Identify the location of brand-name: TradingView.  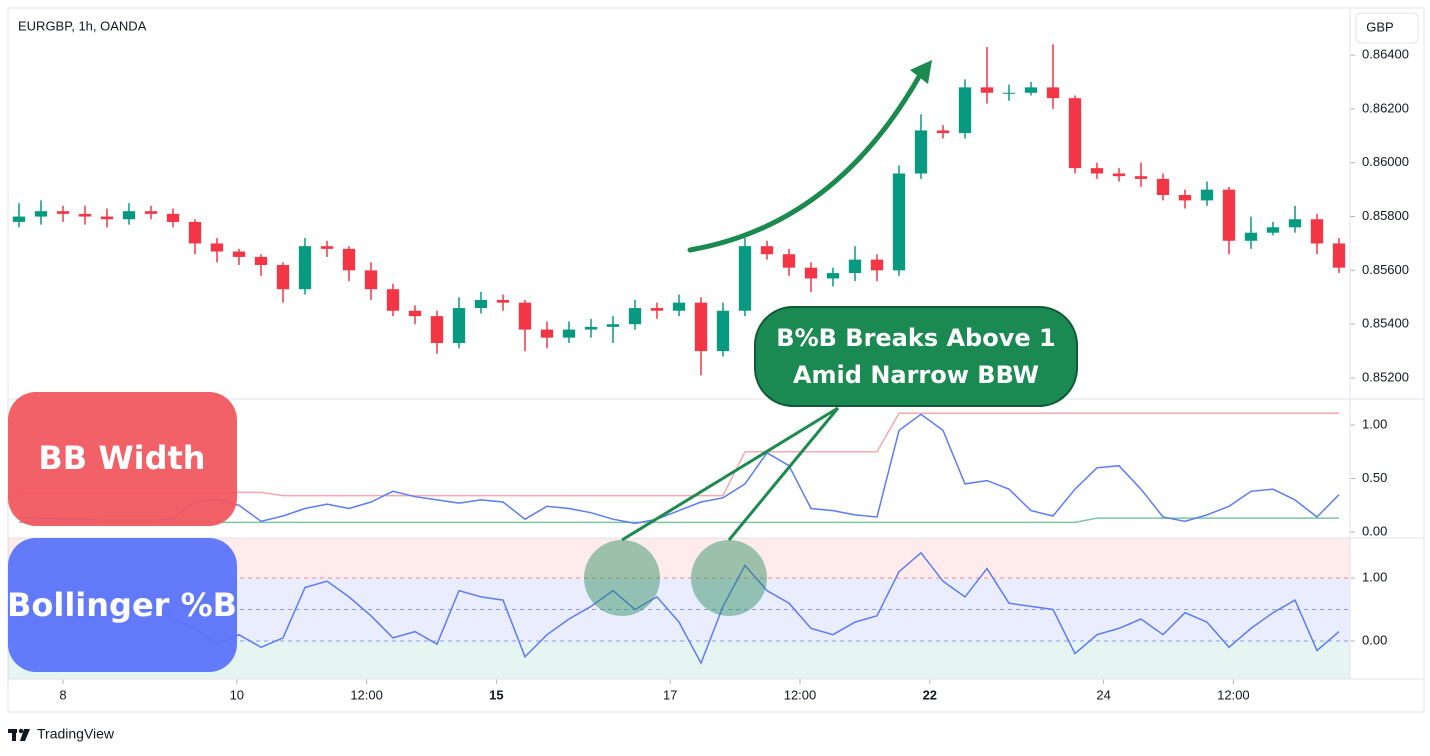
(76, 734).